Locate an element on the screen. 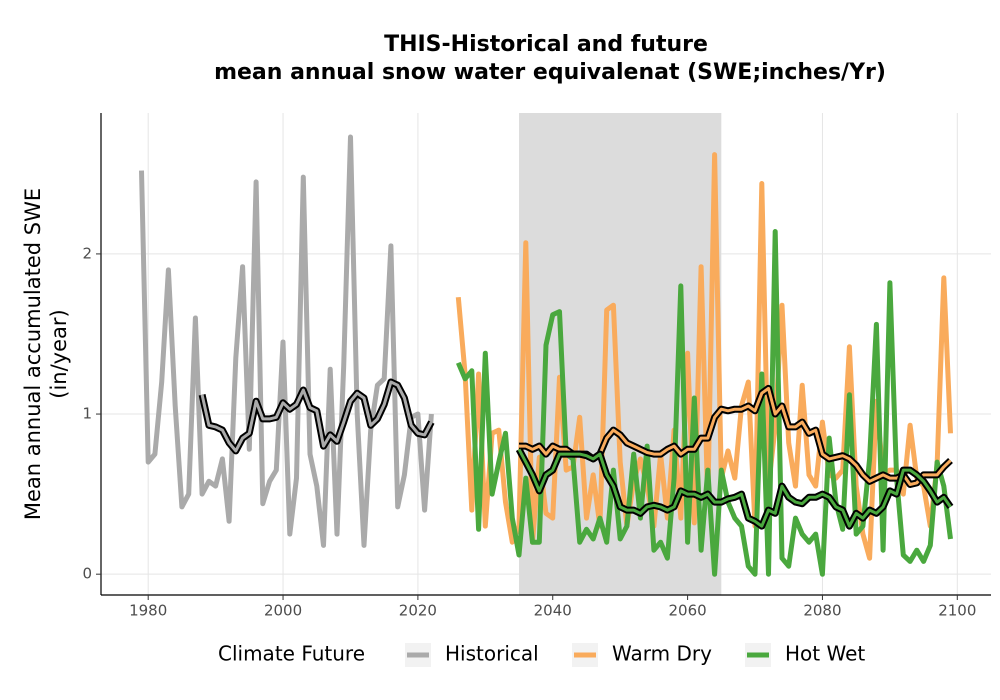  x-tick-label: 2100 is located at coordinates (957, 611).